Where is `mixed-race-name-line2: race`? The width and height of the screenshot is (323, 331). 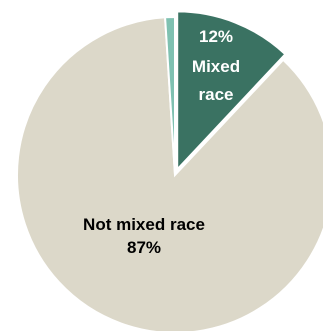
mixed-race-name-line2: race is located at coordinates (216, 94).